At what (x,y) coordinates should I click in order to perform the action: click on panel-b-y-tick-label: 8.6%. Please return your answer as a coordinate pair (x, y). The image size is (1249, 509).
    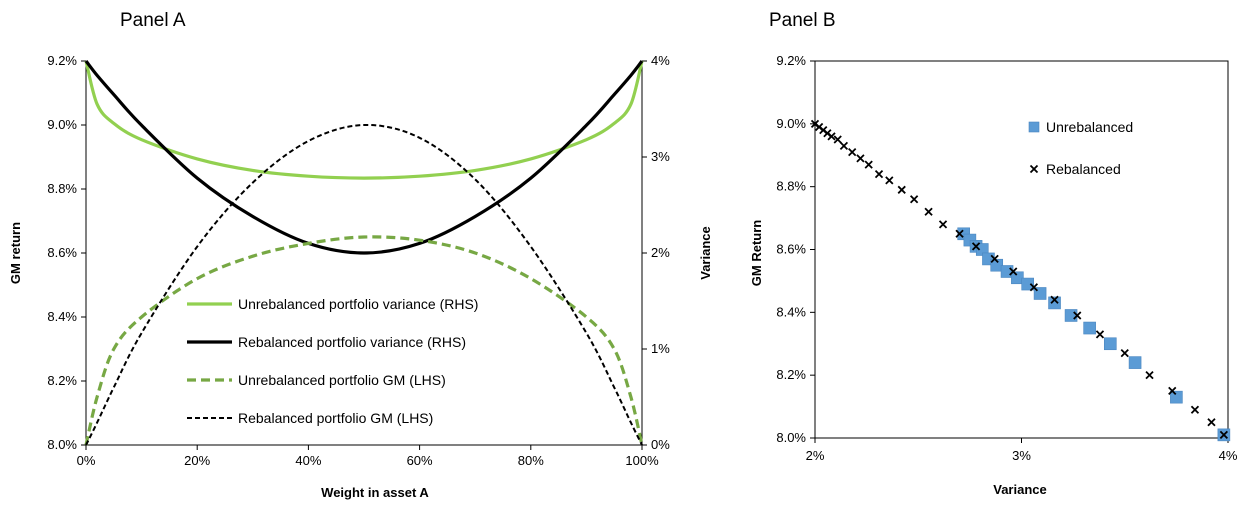
    Looking at the image, I should click on (791, 249).